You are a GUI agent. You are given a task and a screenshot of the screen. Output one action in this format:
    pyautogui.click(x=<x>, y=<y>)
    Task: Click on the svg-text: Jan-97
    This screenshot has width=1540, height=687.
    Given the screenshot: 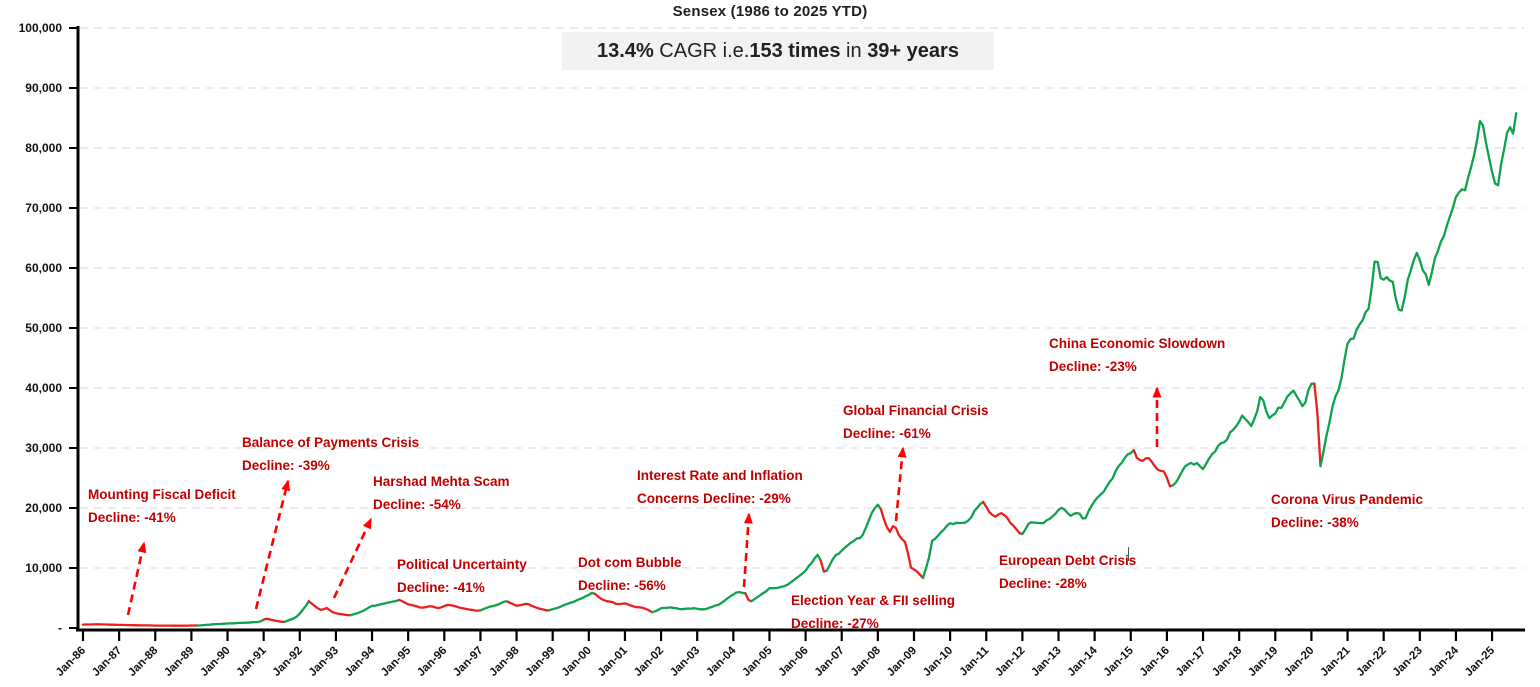 What is the action you would take?
    pyautogui.click(x=468, y=662)
    